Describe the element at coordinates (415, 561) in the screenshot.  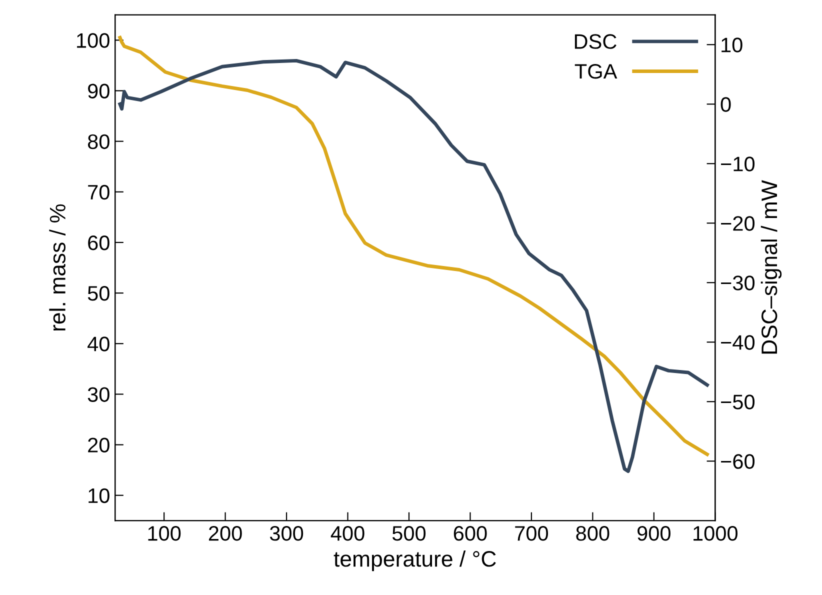
I see `x-axis-title: temperature / °C` at that location.